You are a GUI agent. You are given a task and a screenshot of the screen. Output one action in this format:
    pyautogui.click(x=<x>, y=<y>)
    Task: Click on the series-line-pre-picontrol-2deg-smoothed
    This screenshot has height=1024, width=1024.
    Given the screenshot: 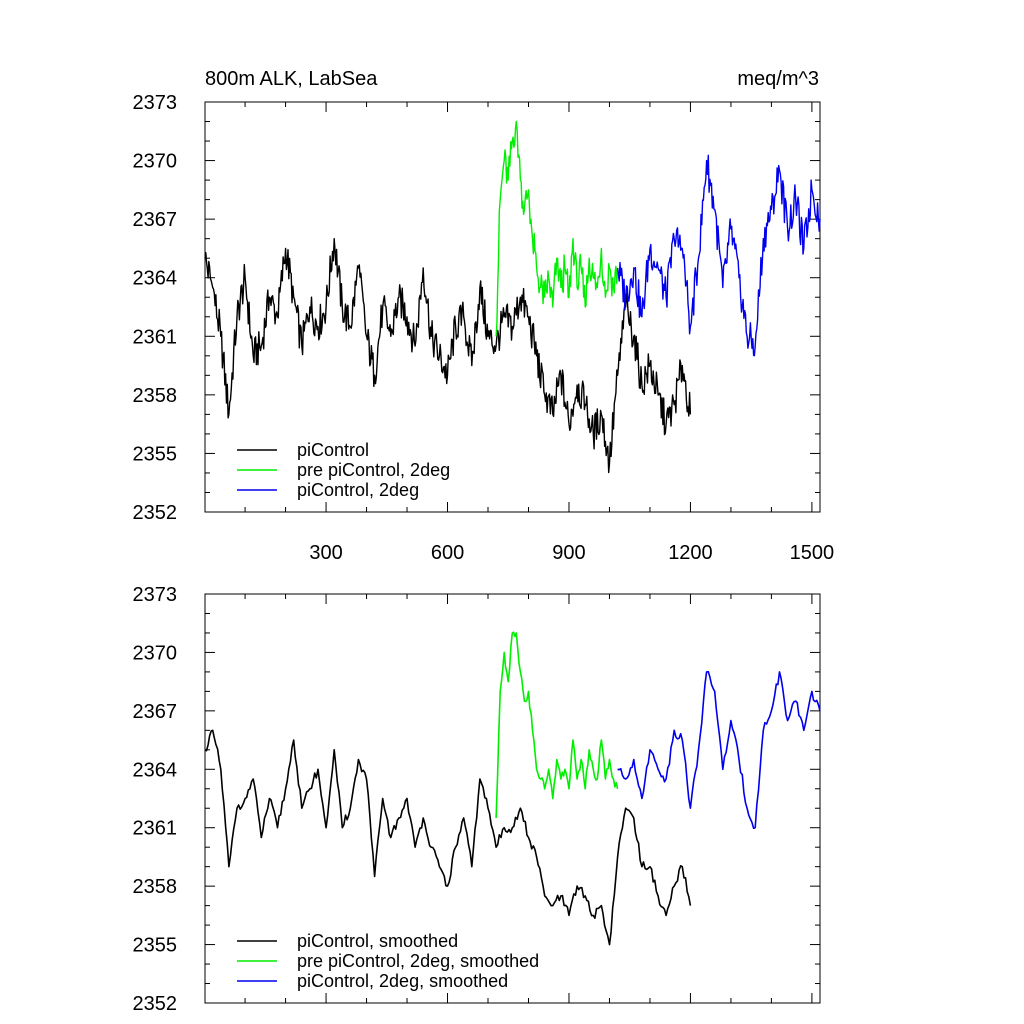 What is the action you would take?
    pyautogui.click(x=557, y=725)
    